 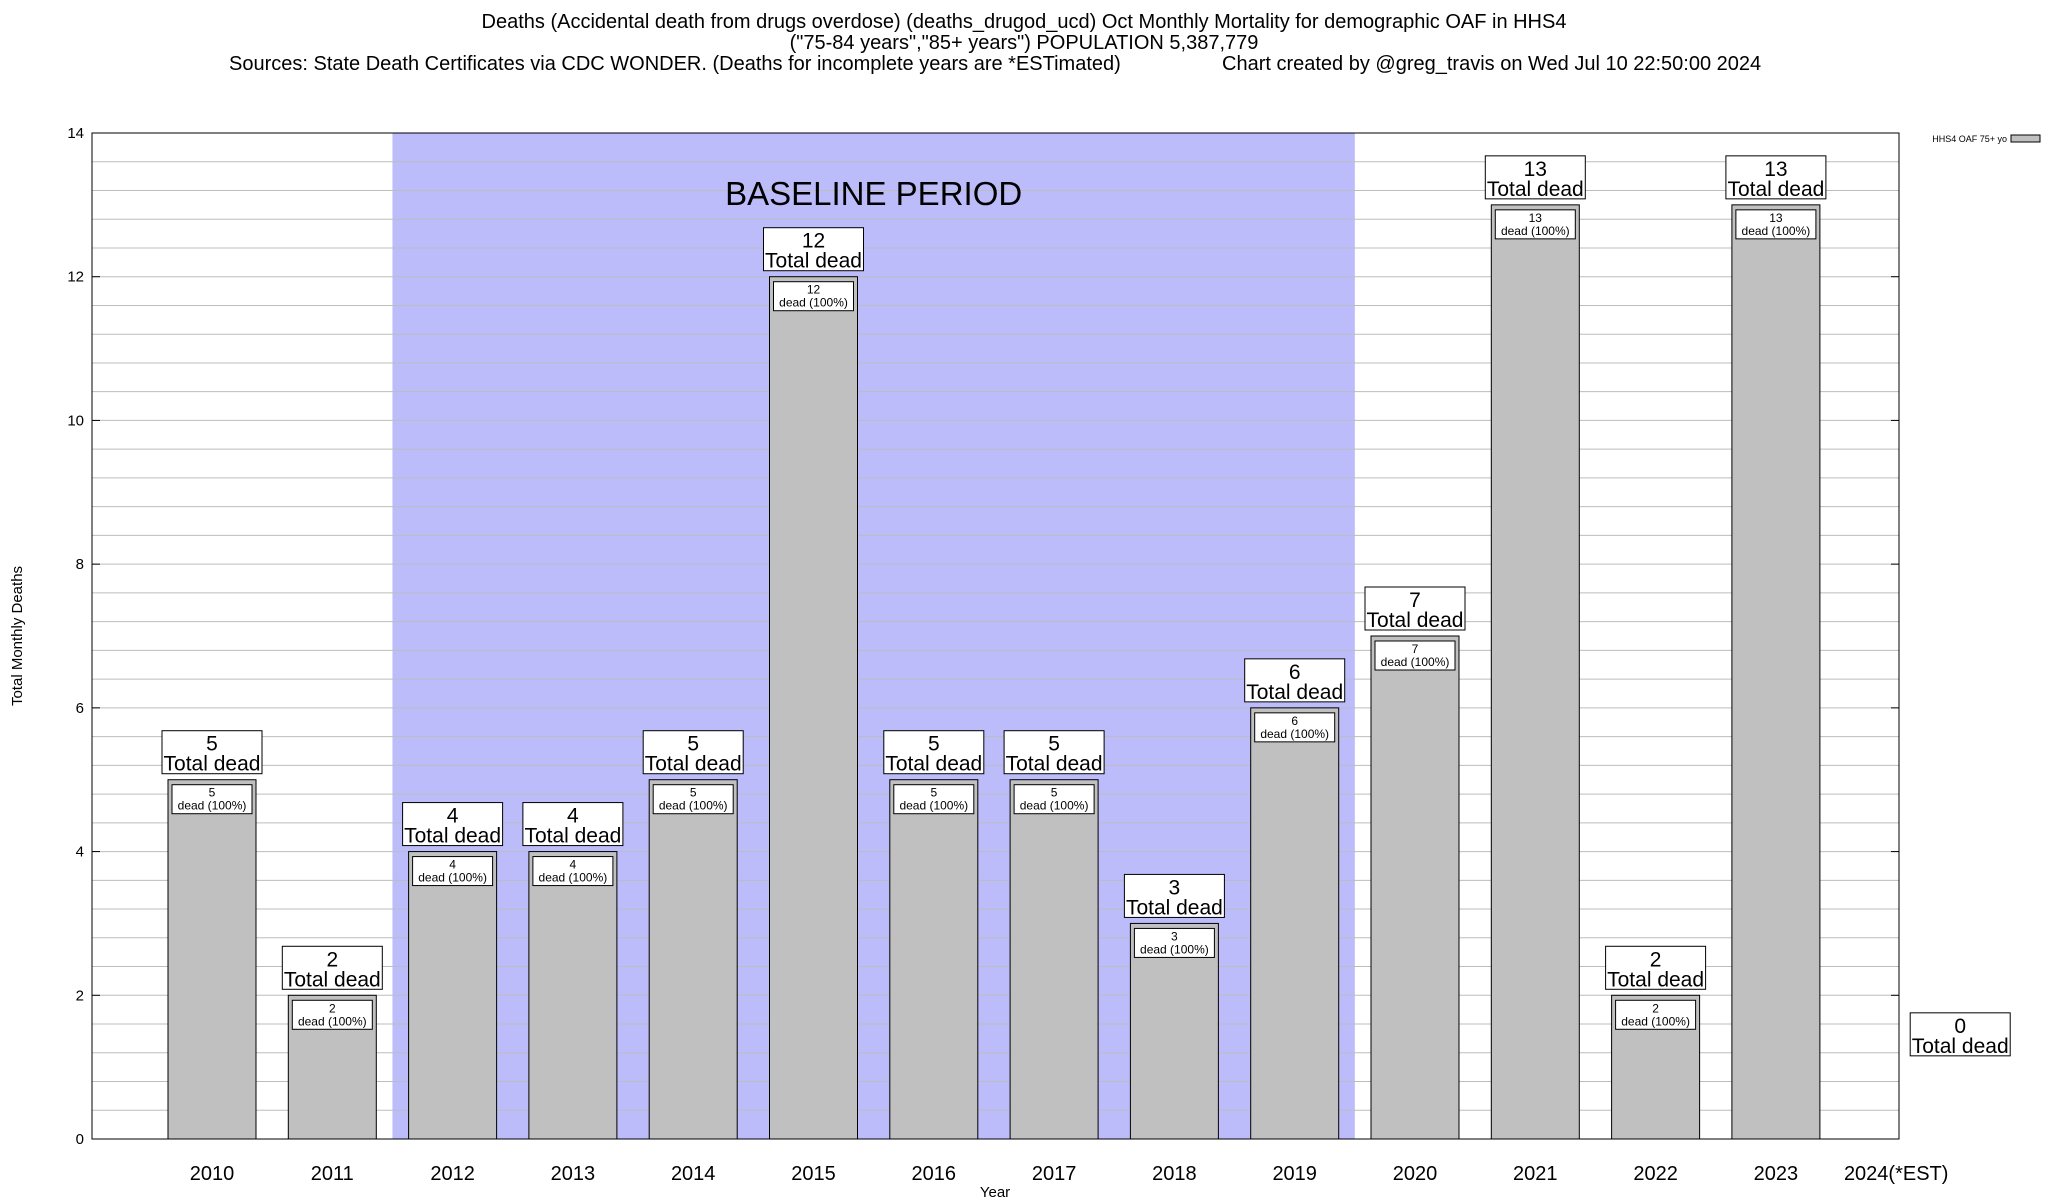 What do you see at coordinates (1776, 218) in the screenshot?
I see `inner-label-value: 13` at bounding box center [1776, 218].